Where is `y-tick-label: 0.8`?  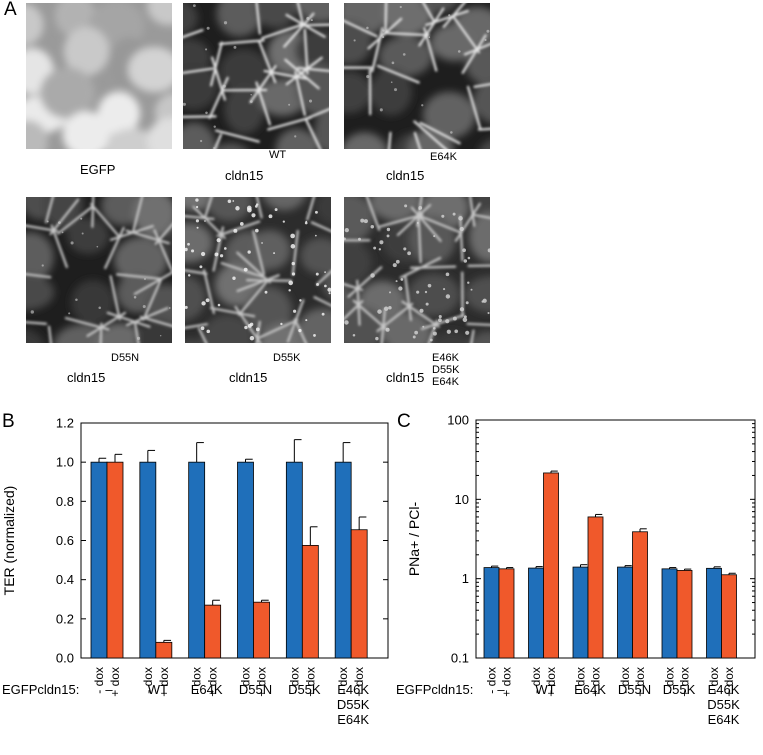 y-tick-label: 0.8 is located at coordinates (65, 501).